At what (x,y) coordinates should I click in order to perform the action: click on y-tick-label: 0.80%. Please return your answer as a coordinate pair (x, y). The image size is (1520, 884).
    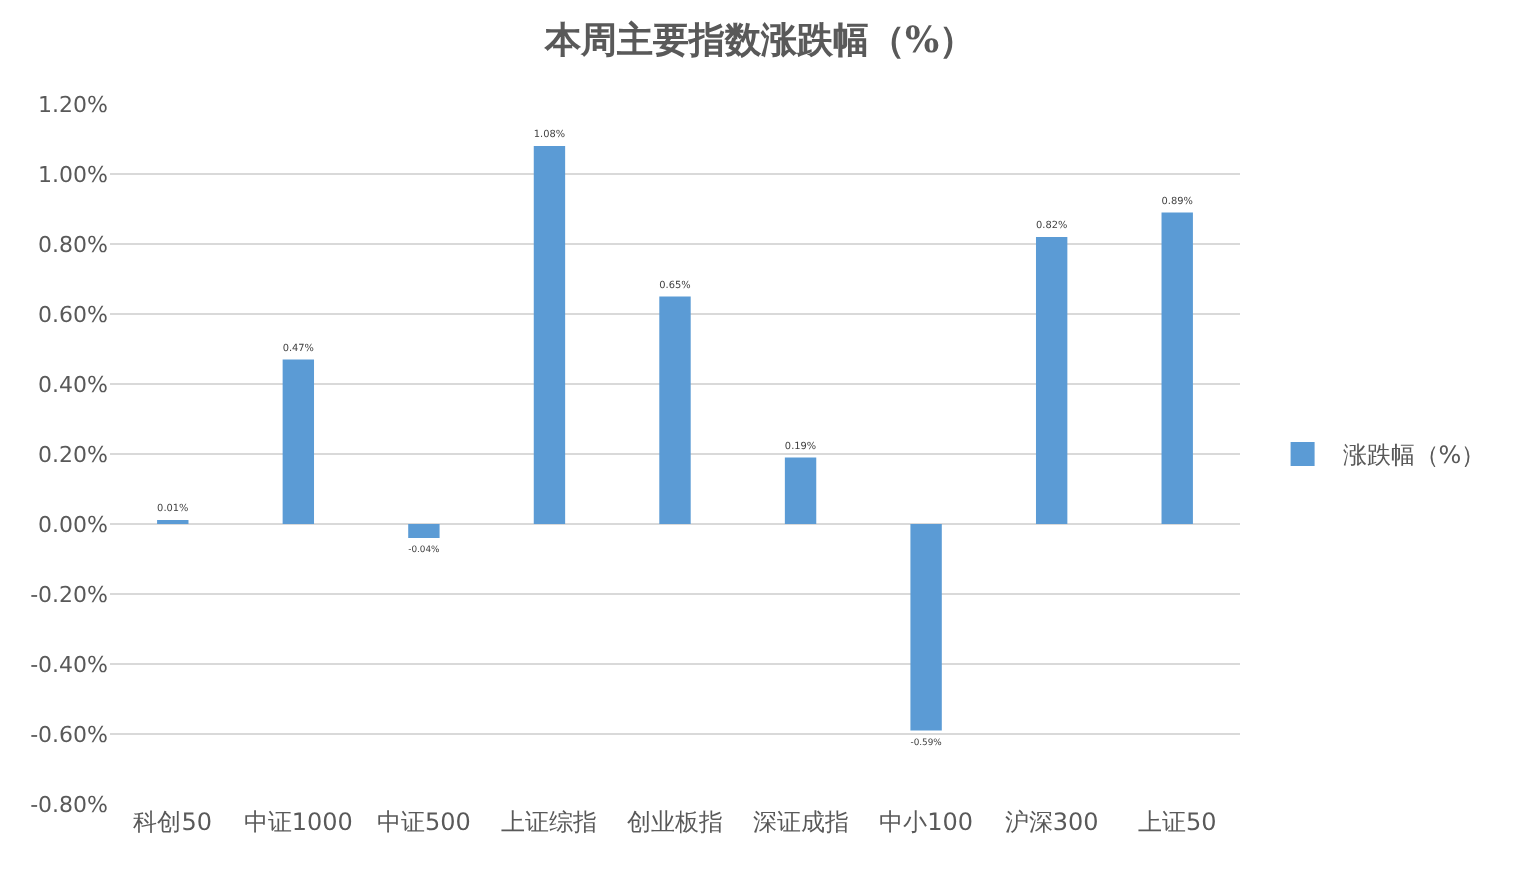
    Looking at the image, I should click on (73, 244).